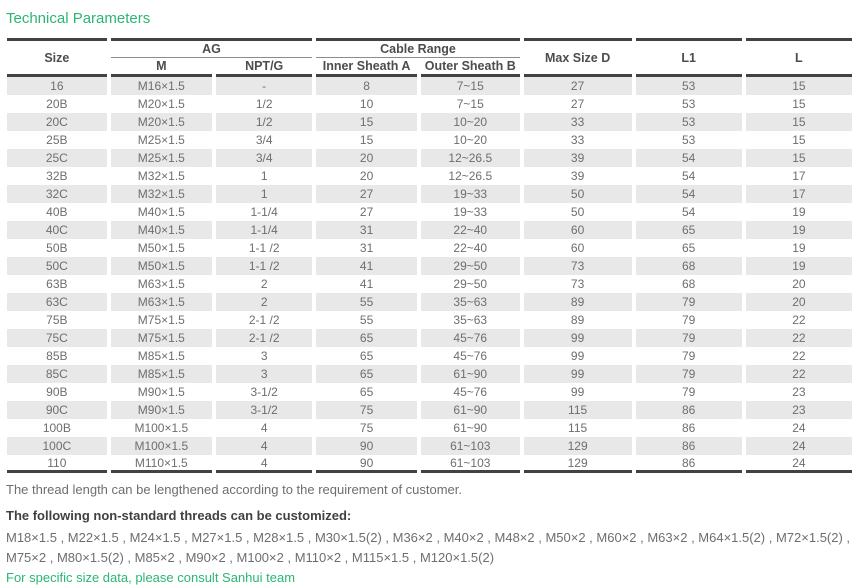 Image resolution: width=859 pixels, height=588 pixels. What do you see at coordinates (429, 392) in the screenshot?
I see `table-row: 90B M90×1.5 3-1/2 65 45~76 99 79 23` at bounding box center [429, 392].